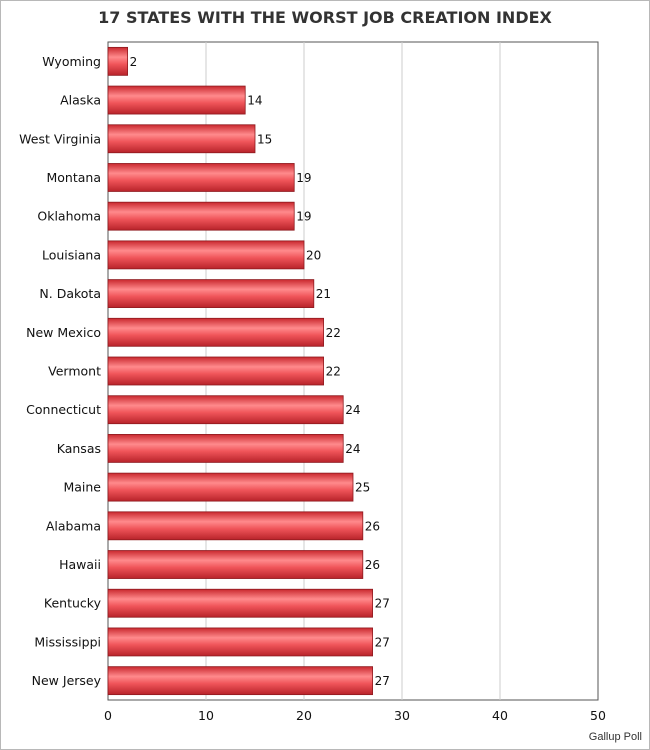 This screenshot has height=750, width=650. I want to click on category-label: Maine, so click(82, 487).